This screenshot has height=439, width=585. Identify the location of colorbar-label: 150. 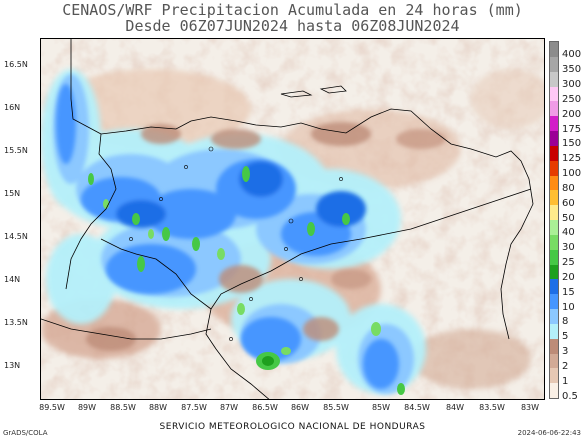
(572, 144).